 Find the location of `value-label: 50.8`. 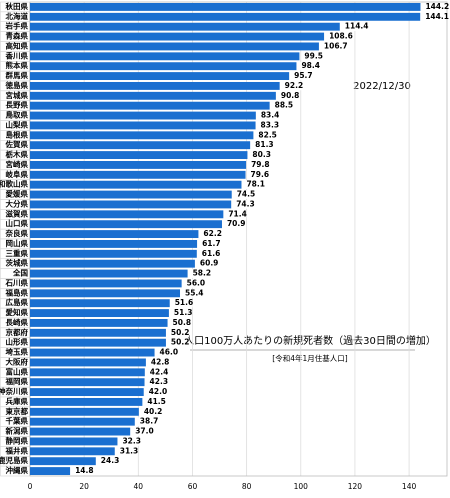

value-label: 50.8 is located at coordinates (182, 322).